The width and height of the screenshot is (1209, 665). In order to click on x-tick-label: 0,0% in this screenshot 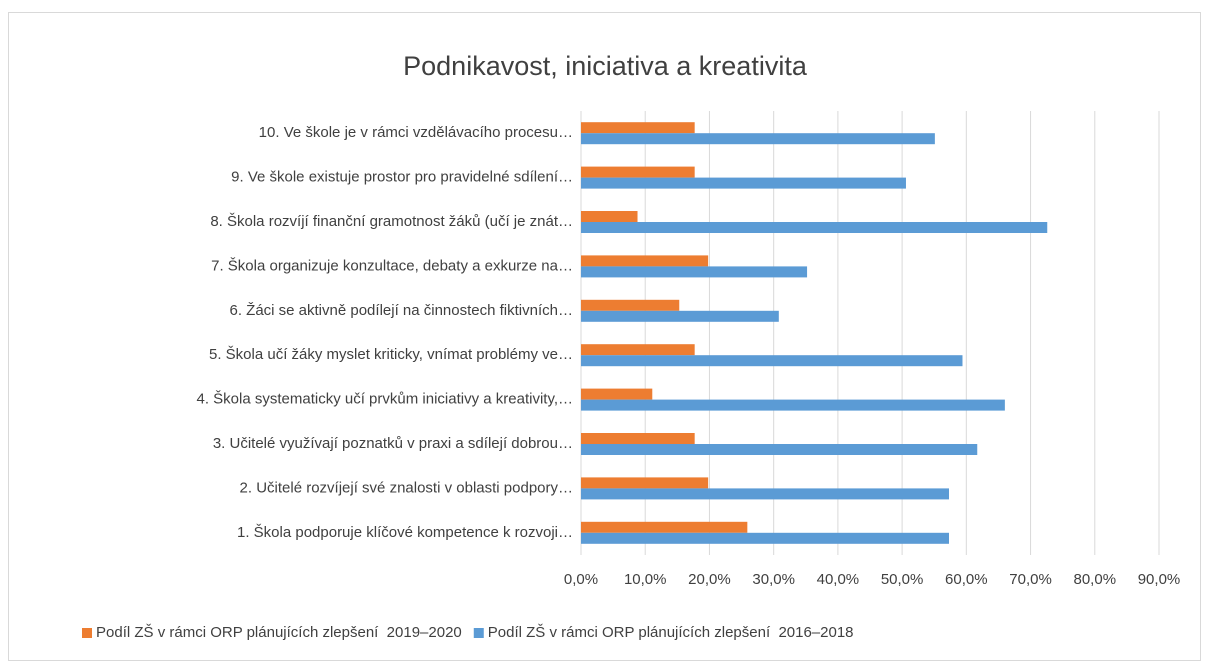, I will do `click(581, 579)`.